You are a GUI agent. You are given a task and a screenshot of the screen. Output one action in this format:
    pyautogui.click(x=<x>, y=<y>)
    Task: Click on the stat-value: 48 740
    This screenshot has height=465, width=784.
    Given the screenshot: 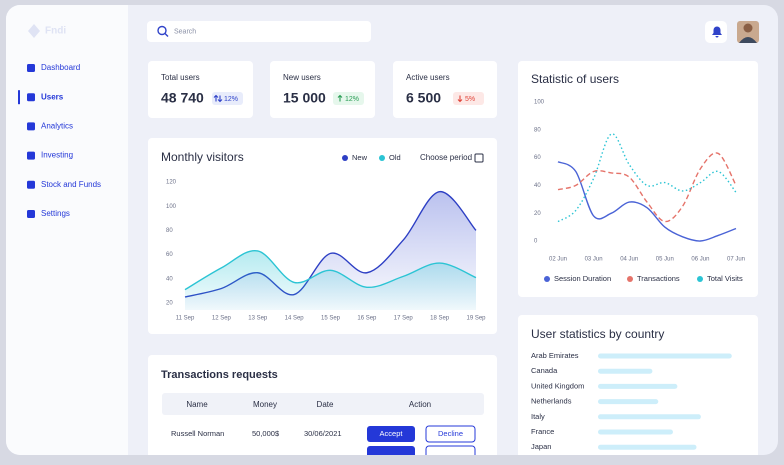 What is the action you would take?
    pyautogui.click(x=182, y=98)
    